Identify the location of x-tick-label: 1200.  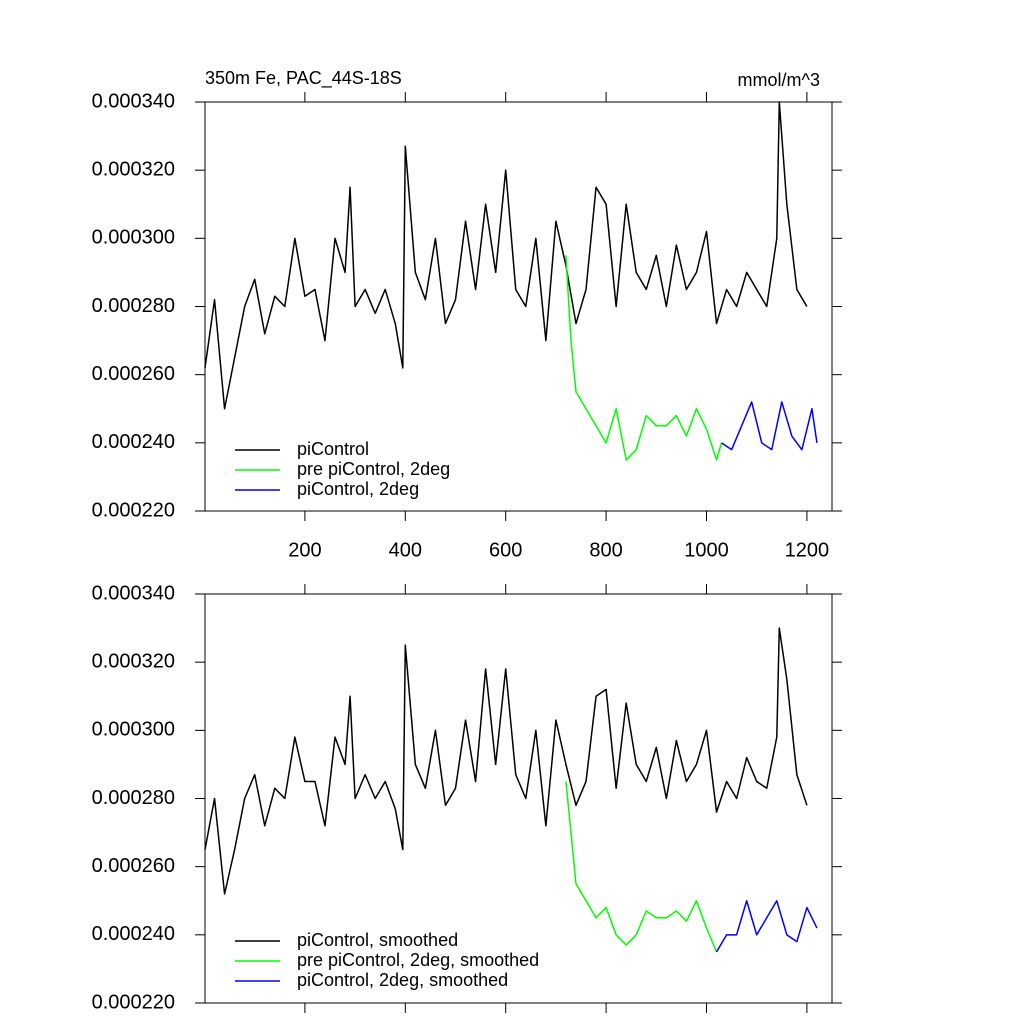
(807, 550).